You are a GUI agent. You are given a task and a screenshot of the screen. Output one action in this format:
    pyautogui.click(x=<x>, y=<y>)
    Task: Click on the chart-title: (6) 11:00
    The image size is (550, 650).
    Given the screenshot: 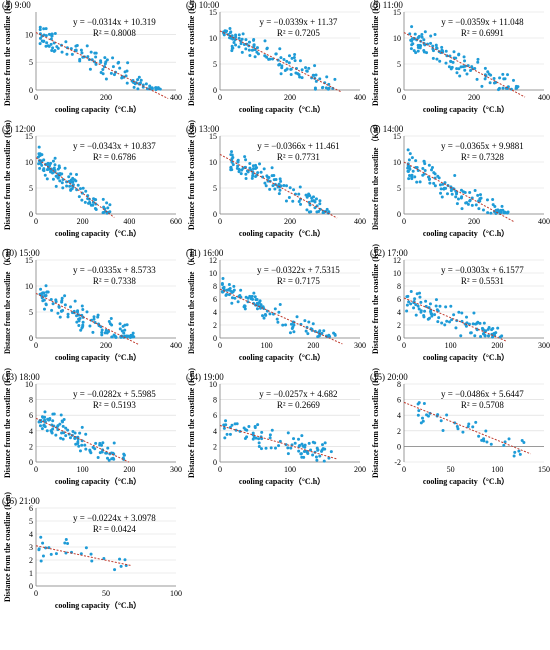 What is the action you would take?
    pyautogui.click(x=386, y=5)
    